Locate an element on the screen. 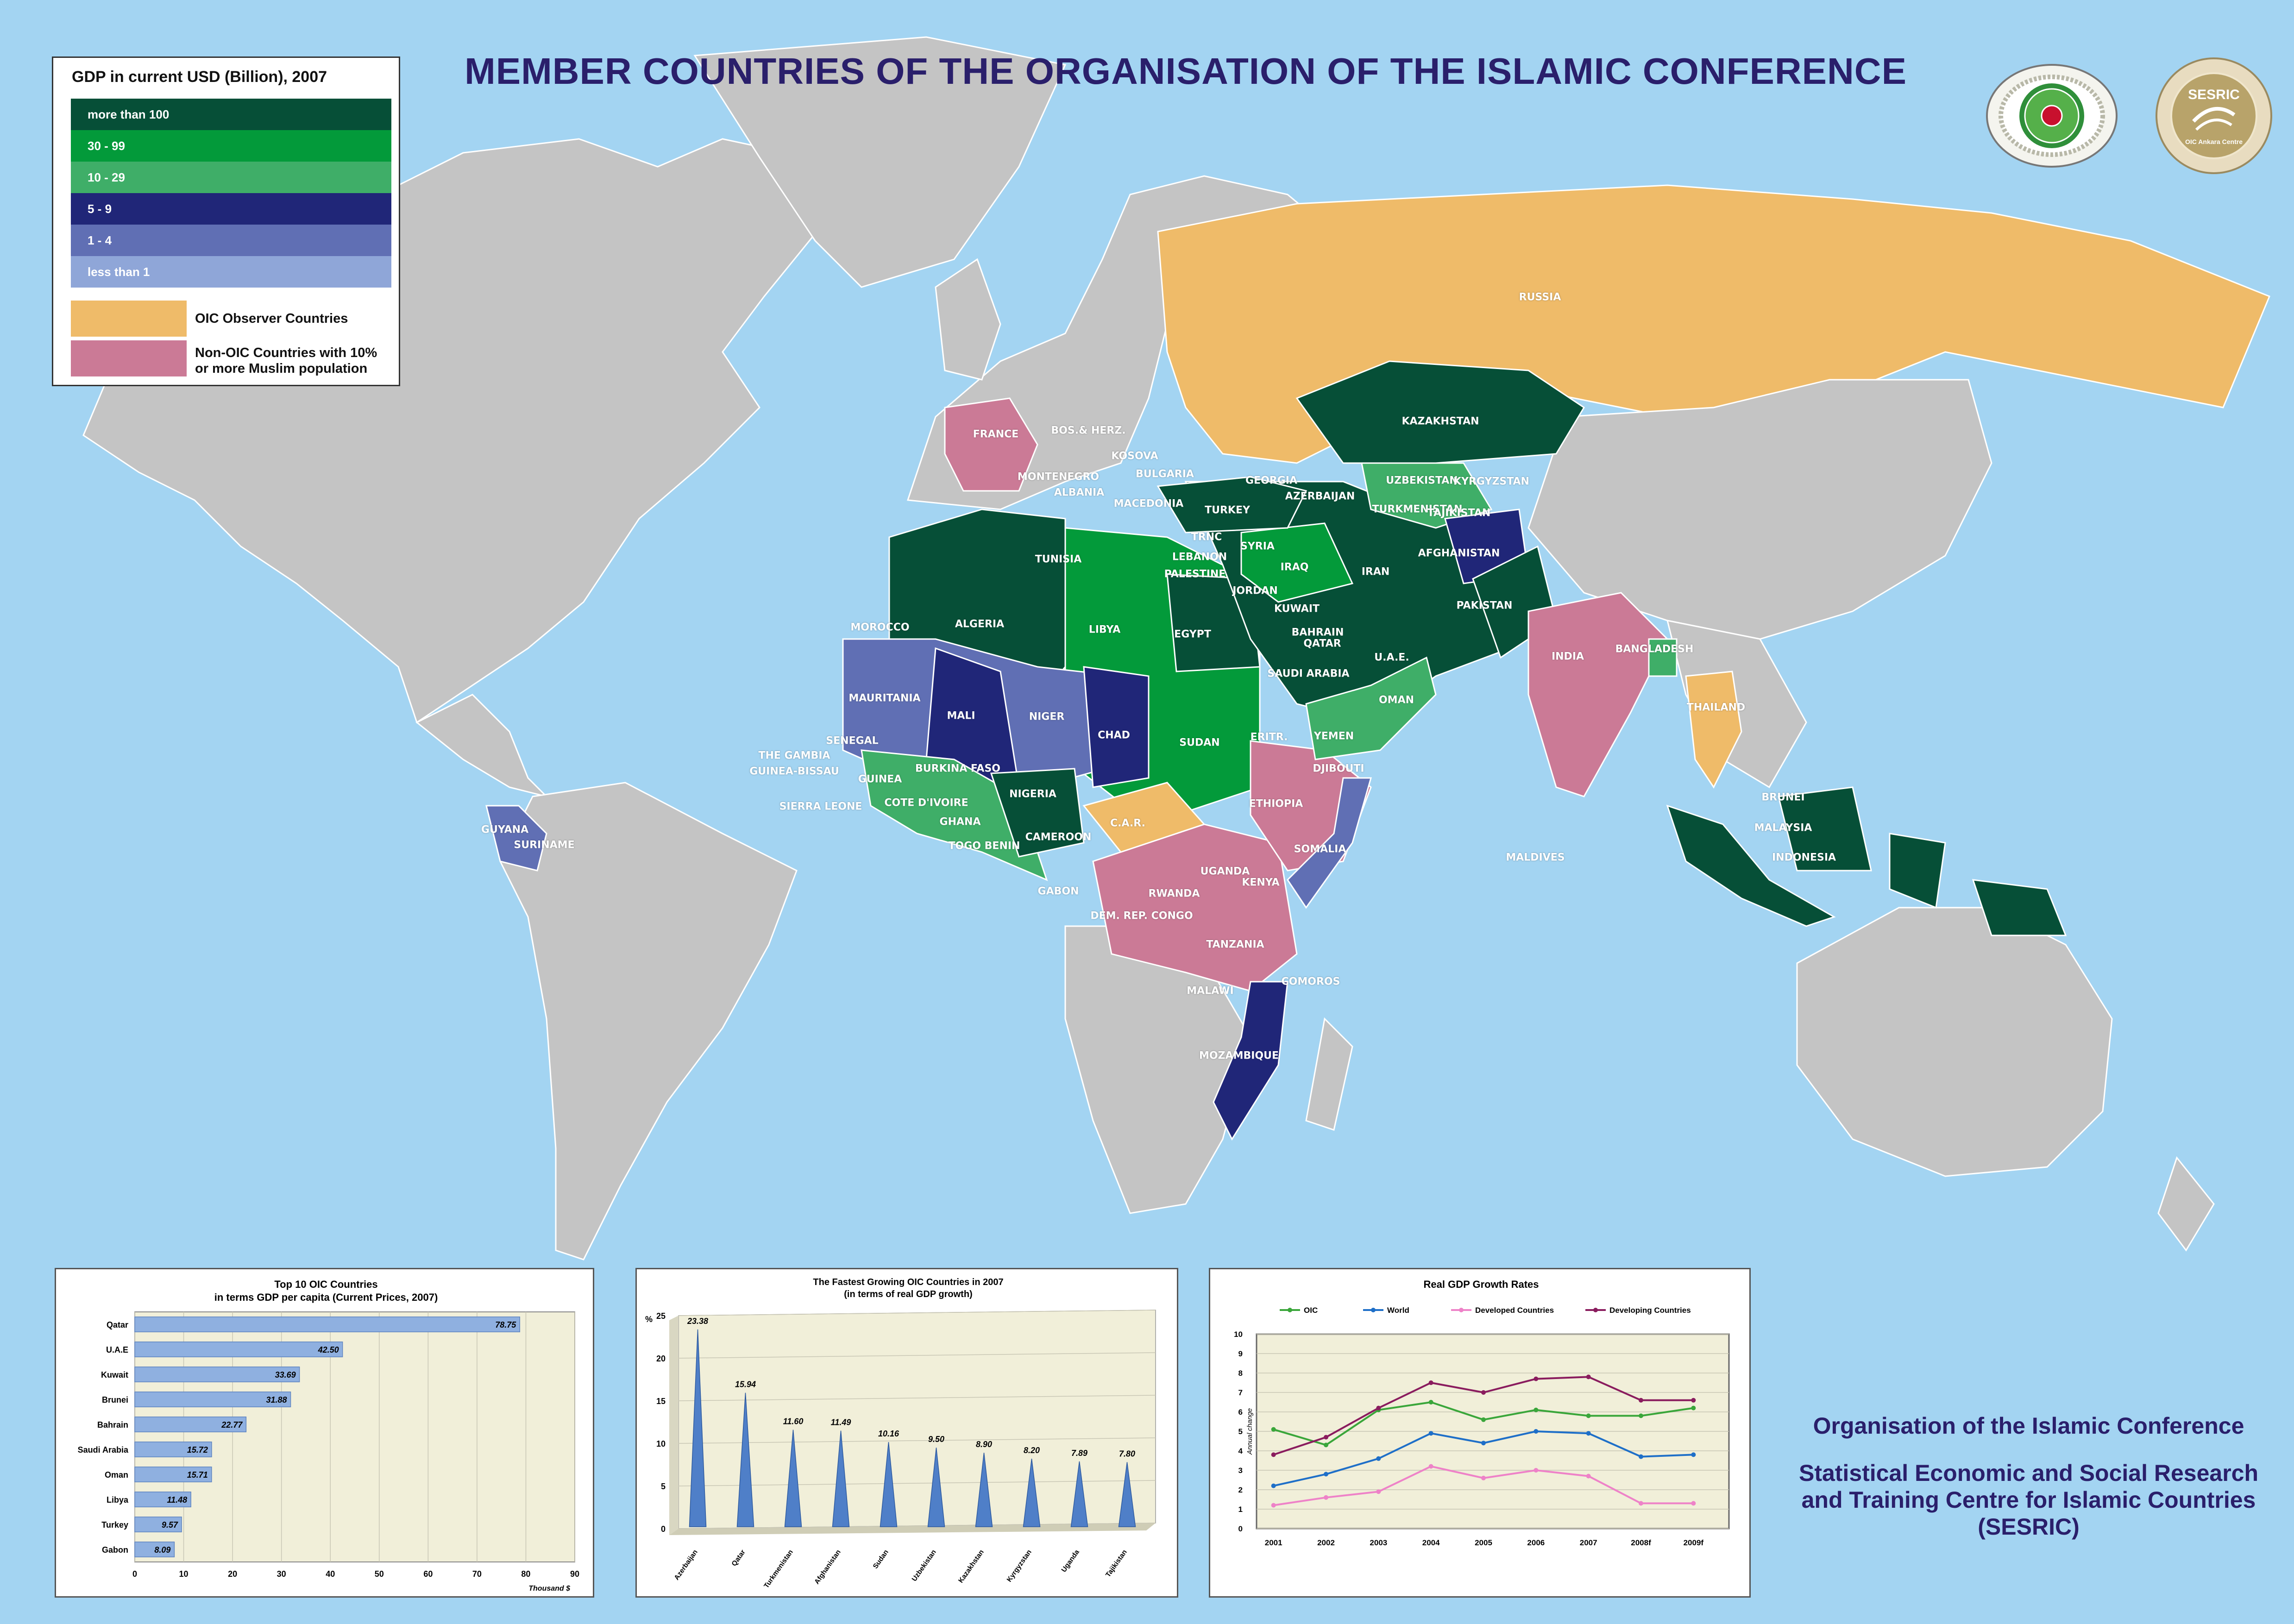 The height and width of the screenshot is (1624, 2294). country-label-ghana: GHANA is located at coordinates (960, 822).